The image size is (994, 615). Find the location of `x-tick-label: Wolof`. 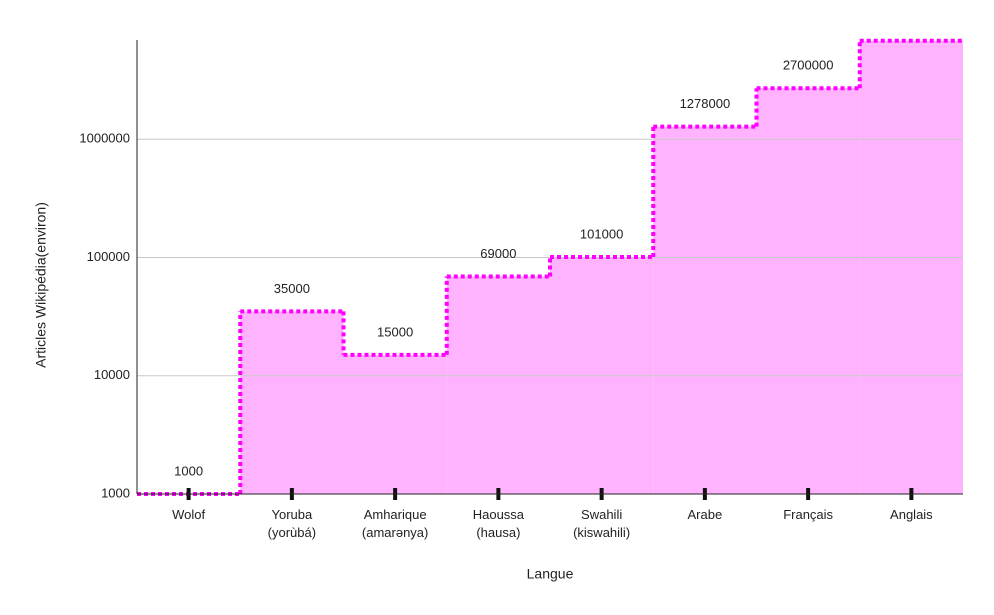

x-tick-label: Wolof is located at coordinates (188, 514).